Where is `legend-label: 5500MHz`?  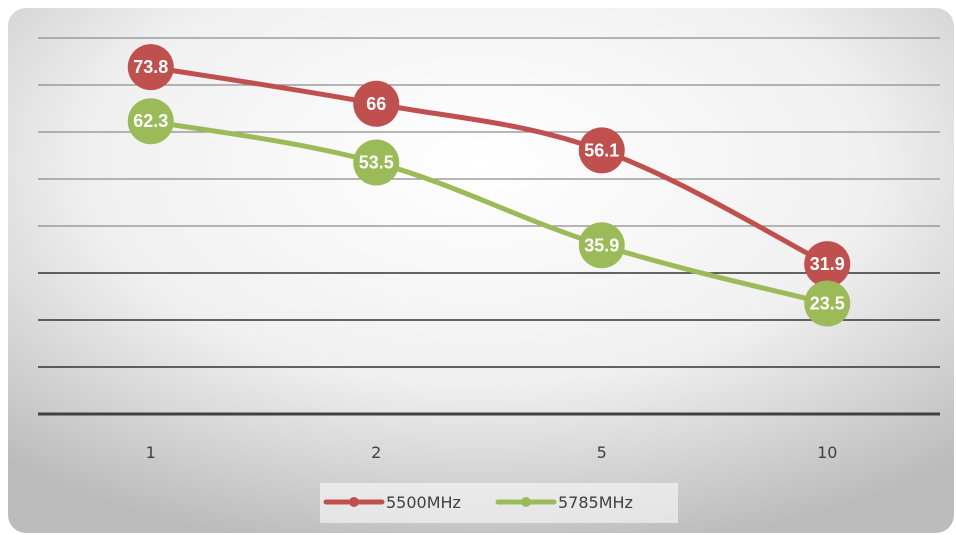
legend-label: 5500MHz is located at coordinates (423, 502).